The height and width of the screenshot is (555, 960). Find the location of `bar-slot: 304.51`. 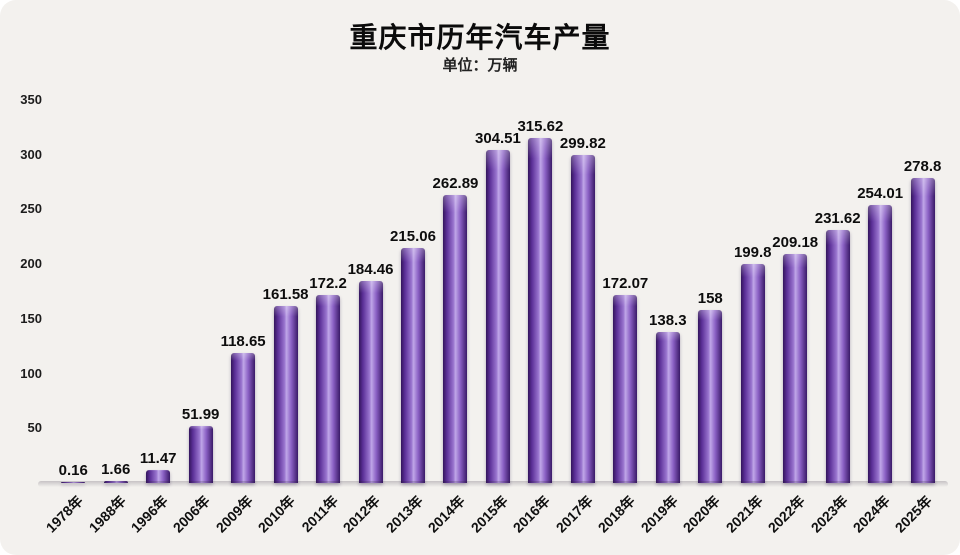

bar-slot: 304.51 is located at coordinates (497, 306).